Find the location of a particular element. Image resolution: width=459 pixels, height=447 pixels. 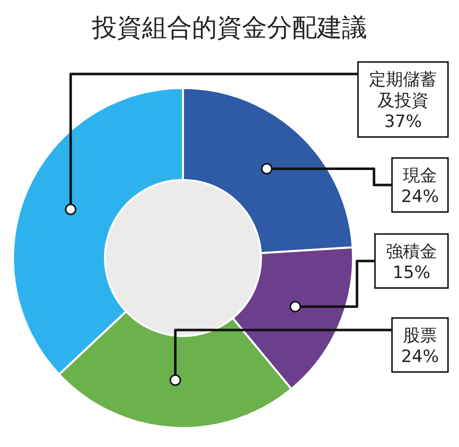

slice-label: 股票 is located at coordinates (420, 336).